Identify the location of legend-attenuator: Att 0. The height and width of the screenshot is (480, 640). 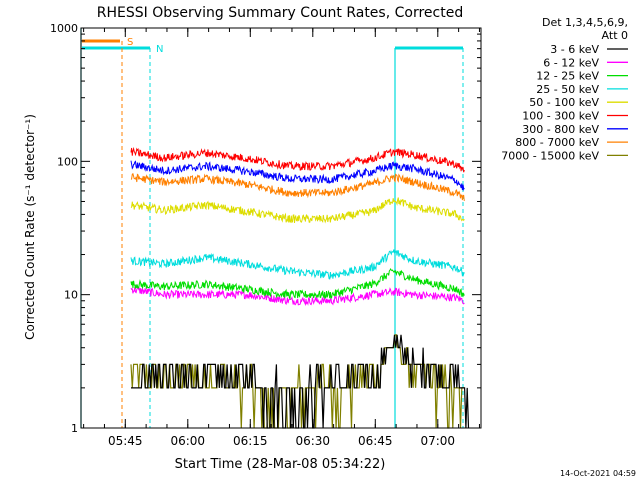
(615, 35).